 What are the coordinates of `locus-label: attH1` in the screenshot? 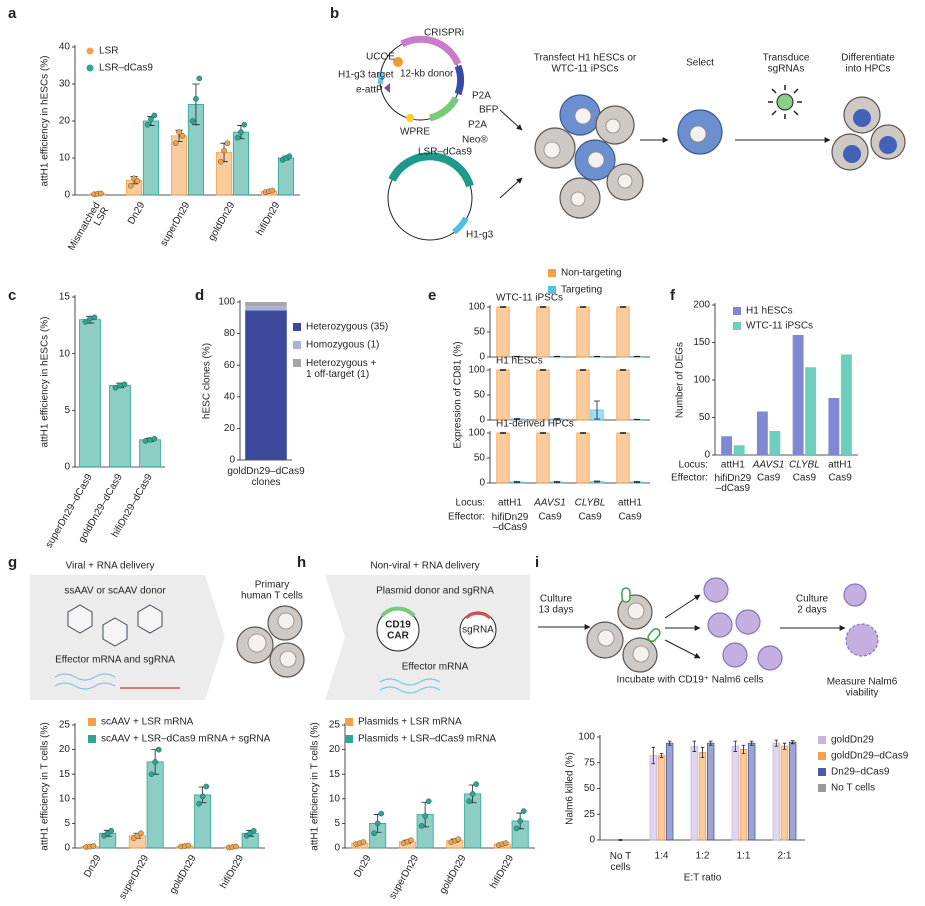 It's located at (510, 503).